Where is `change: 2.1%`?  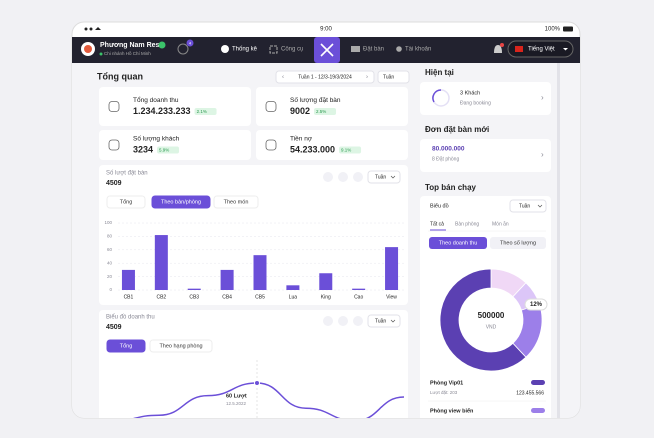
change: 2.1% is located at coordinates (202, 111).